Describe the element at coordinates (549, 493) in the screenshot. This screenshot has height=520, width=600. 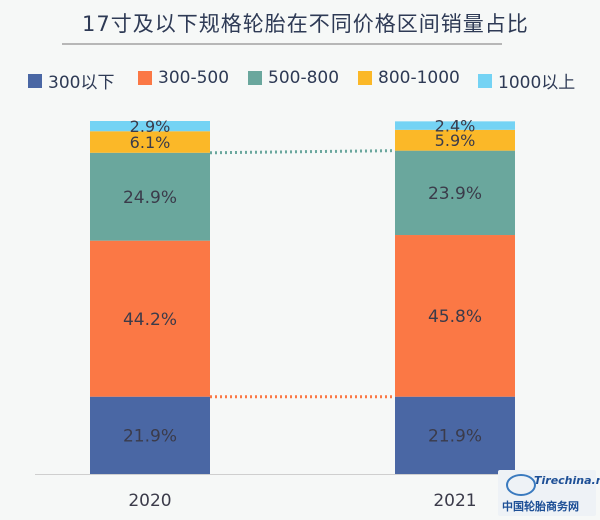
I see `watermark-logo: Tirechina.net 中国轮胎商务网` at that location.